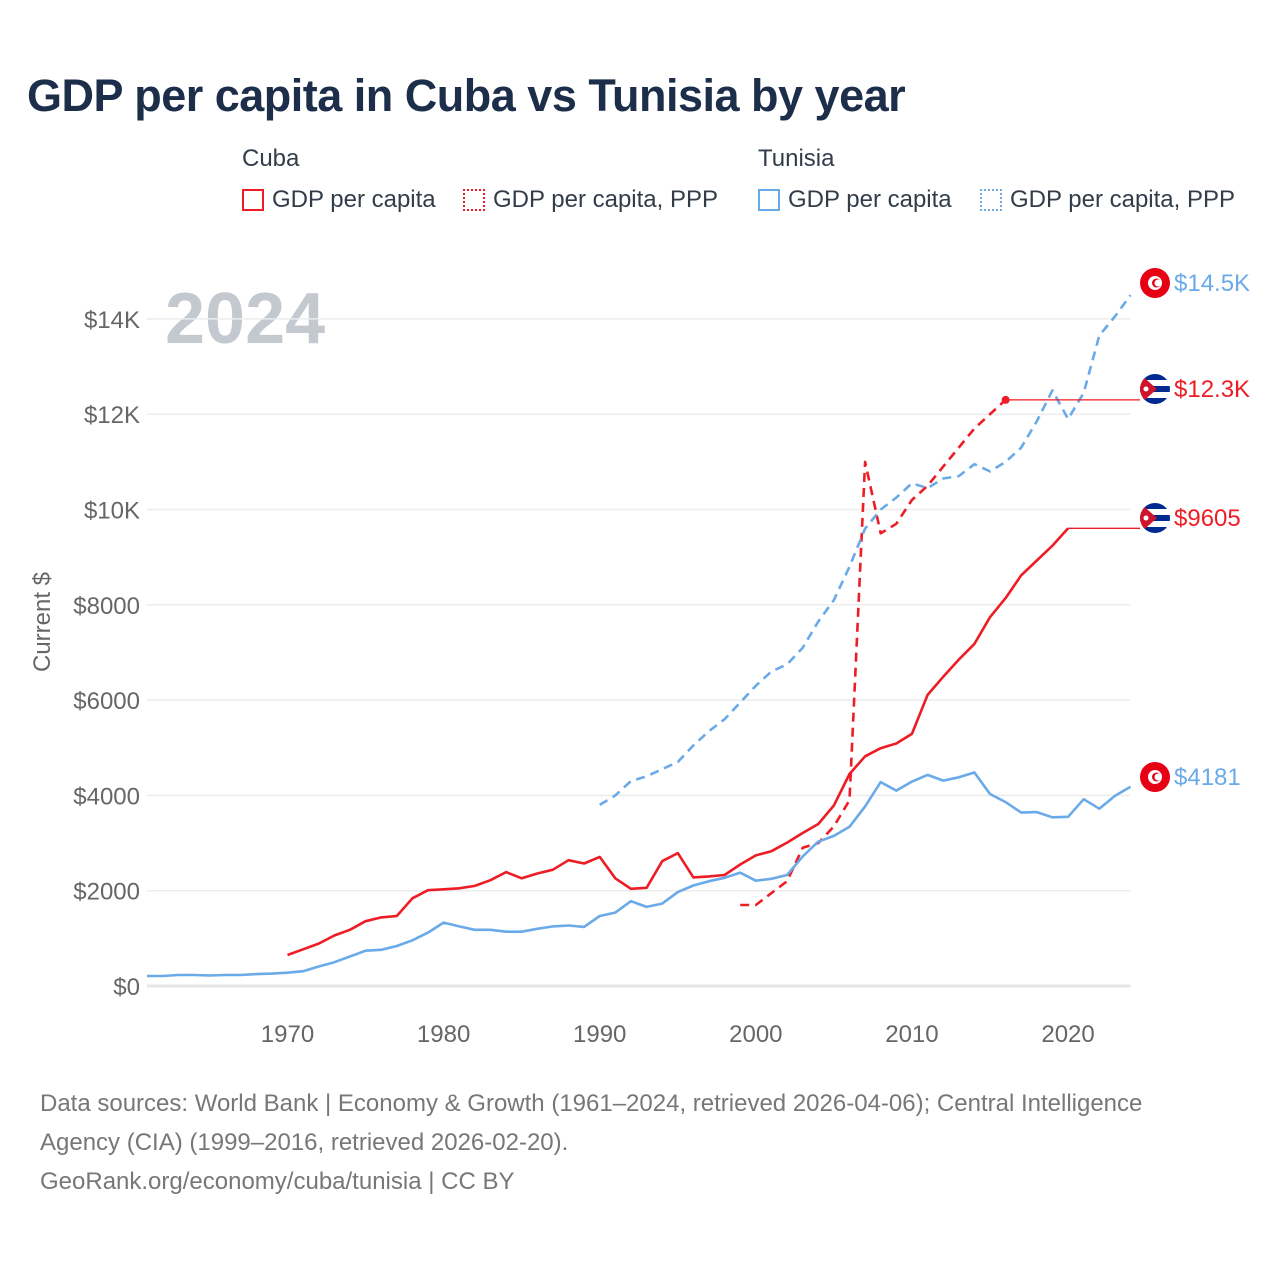  I want to click on series-line-tunisia-gdp, so click(639, 874).